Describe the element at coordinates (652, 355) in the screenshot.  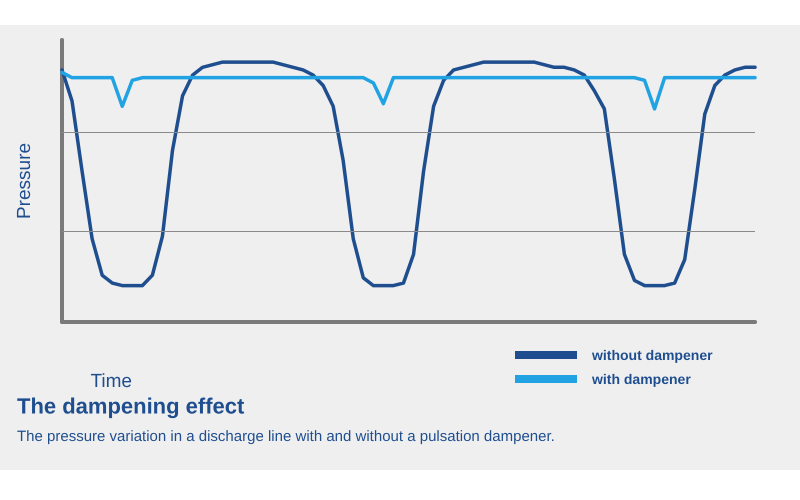
I see `legend-label: without dampener` at that location.